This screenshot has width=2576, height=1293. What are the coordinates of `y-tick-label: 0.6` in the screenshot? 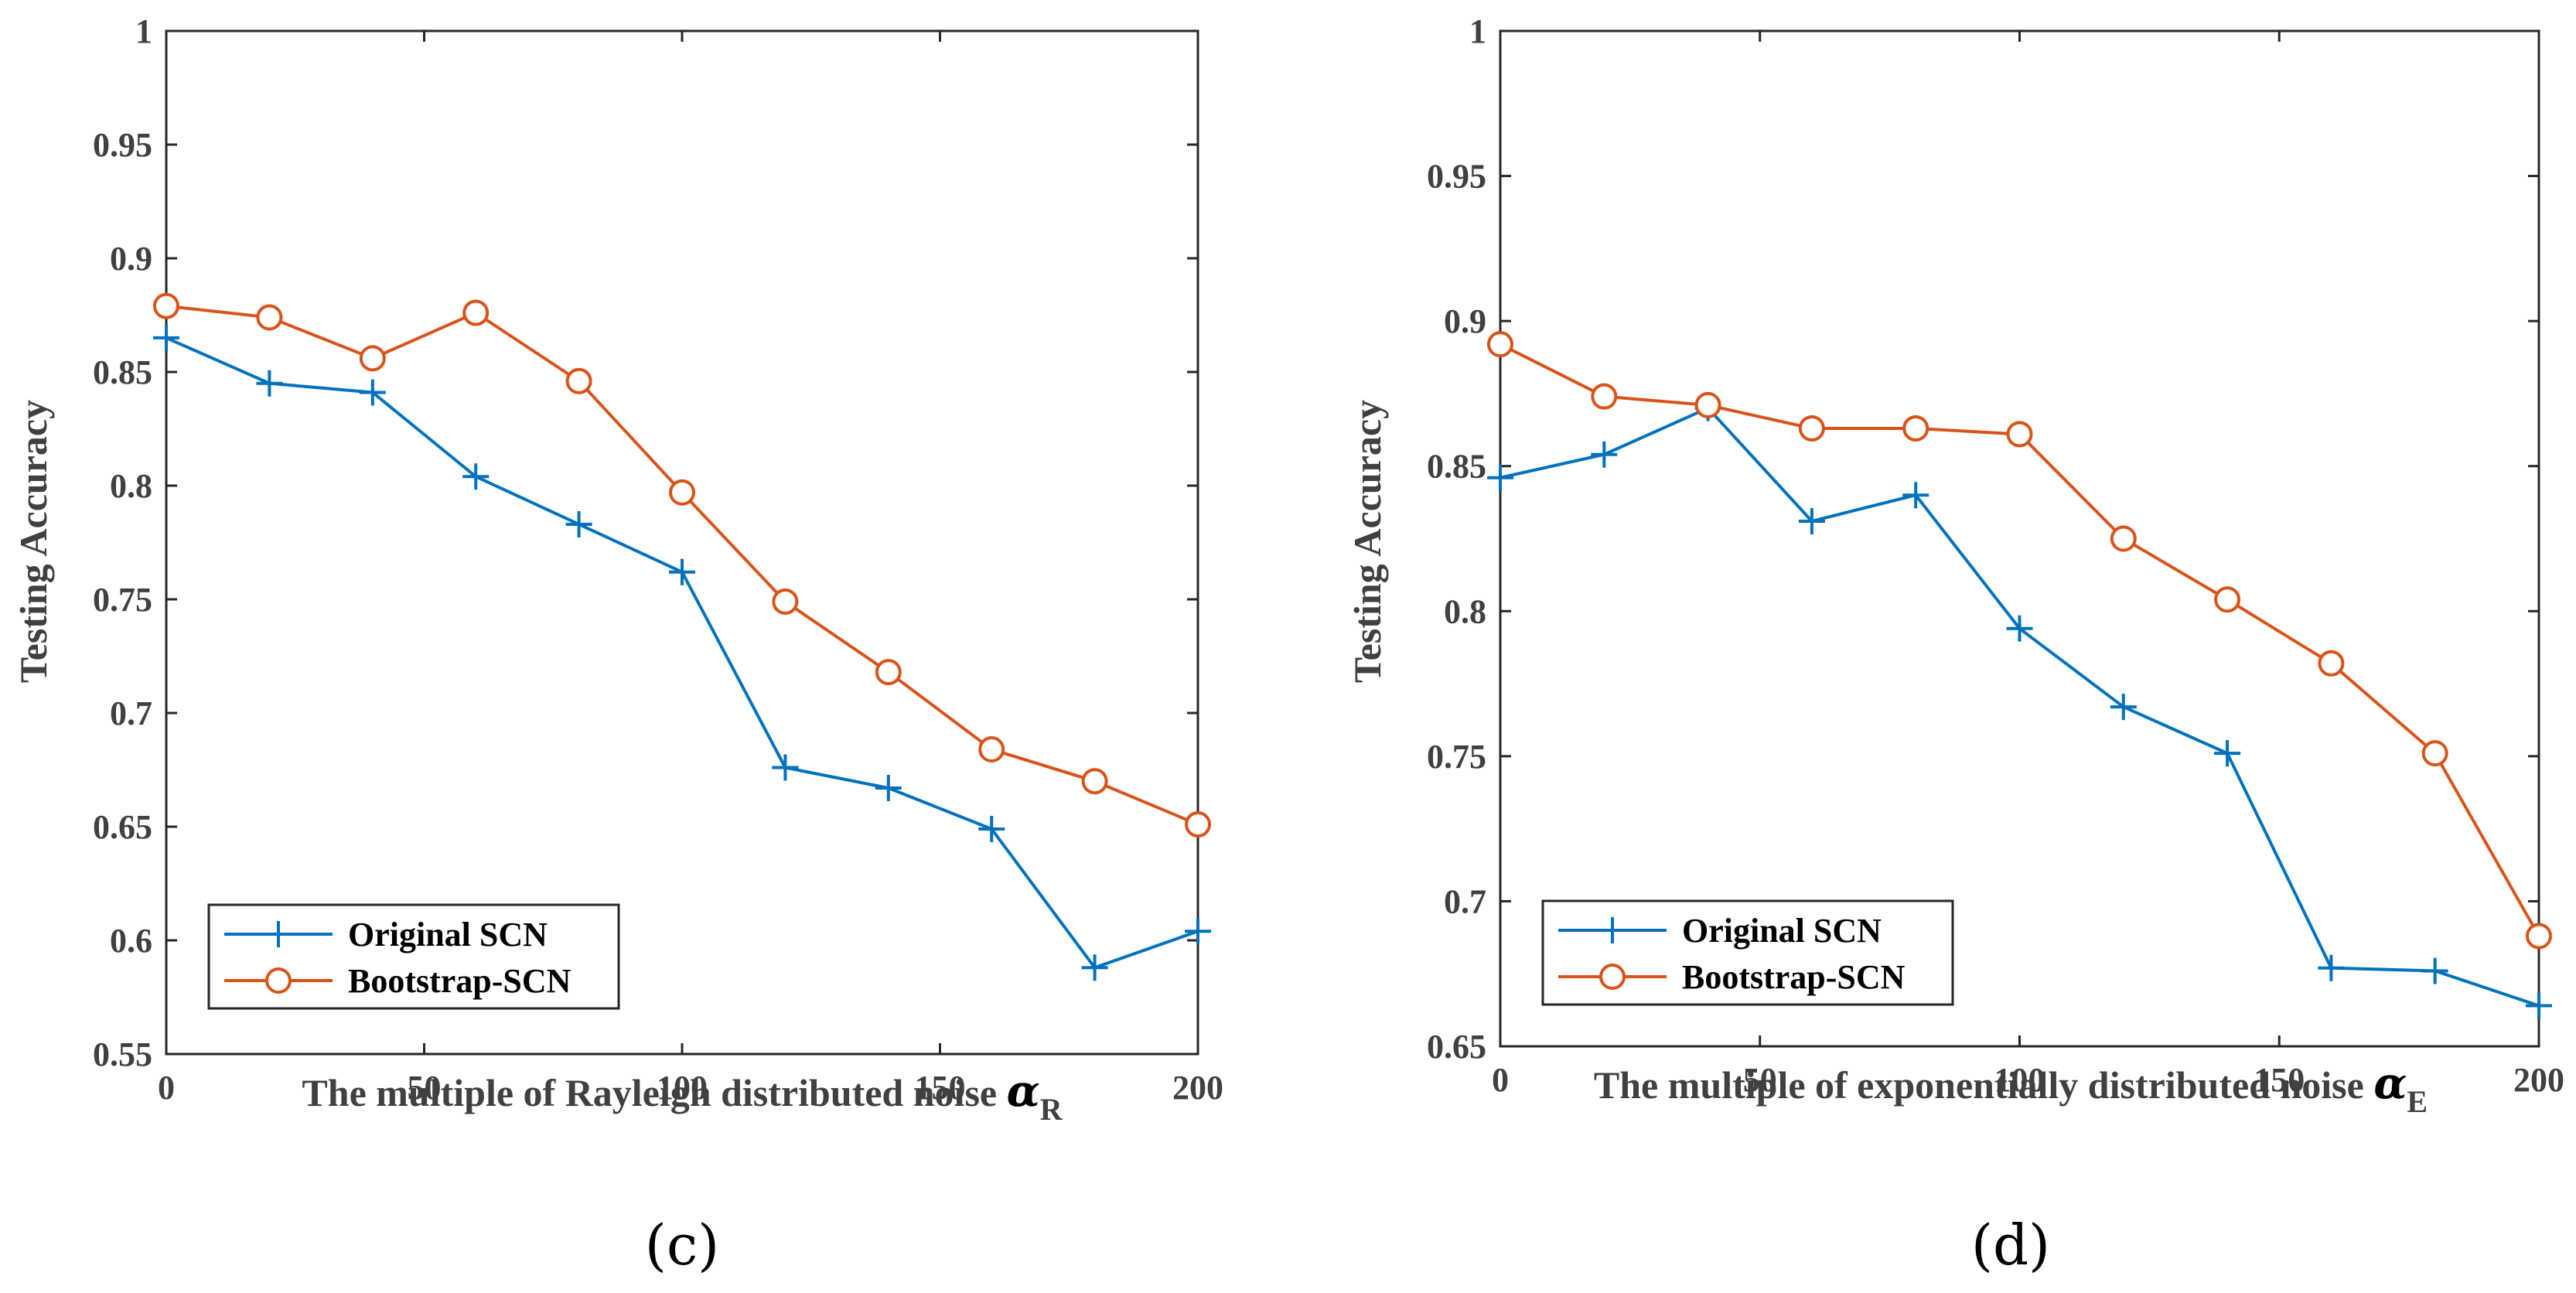 It's located at (131, 941).